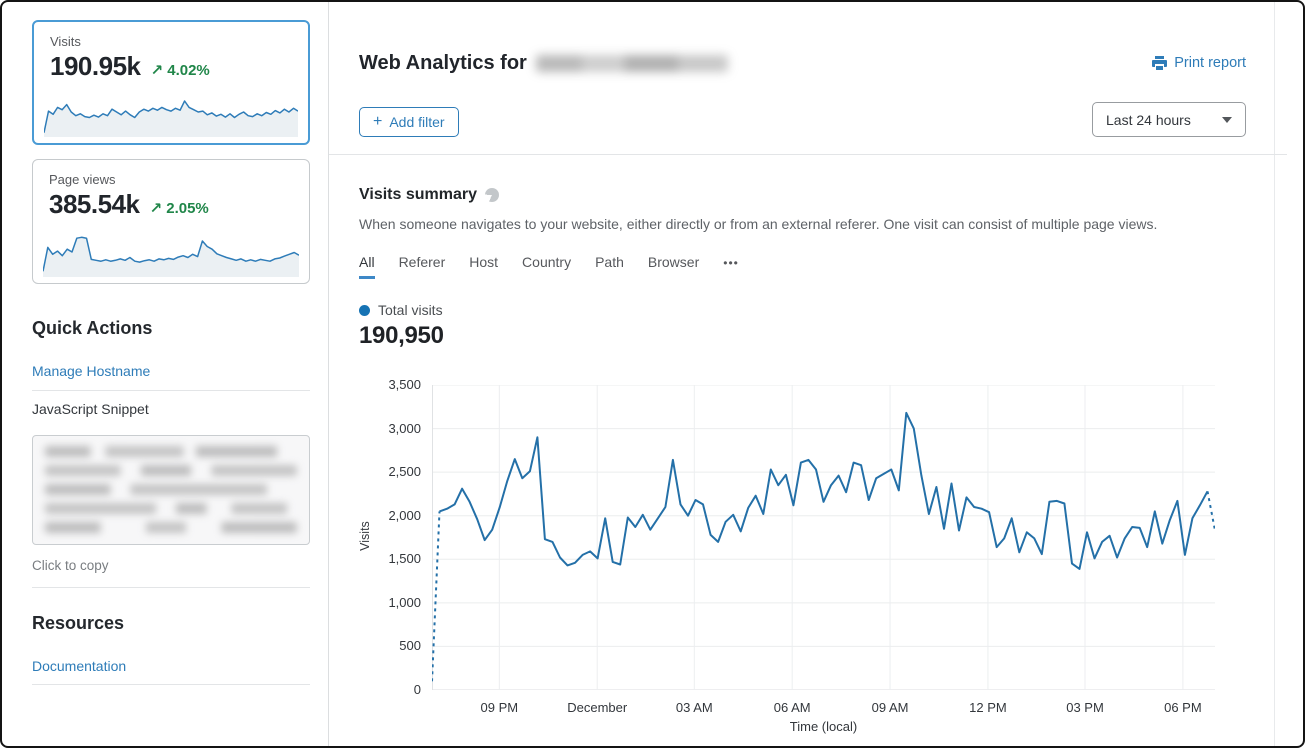 The height and width of the screenshot is (748, 1305). Describe the element at coordinates (890, 707) in the screenshot. I see `x-axis-tick-label: 09 AM` at that location.